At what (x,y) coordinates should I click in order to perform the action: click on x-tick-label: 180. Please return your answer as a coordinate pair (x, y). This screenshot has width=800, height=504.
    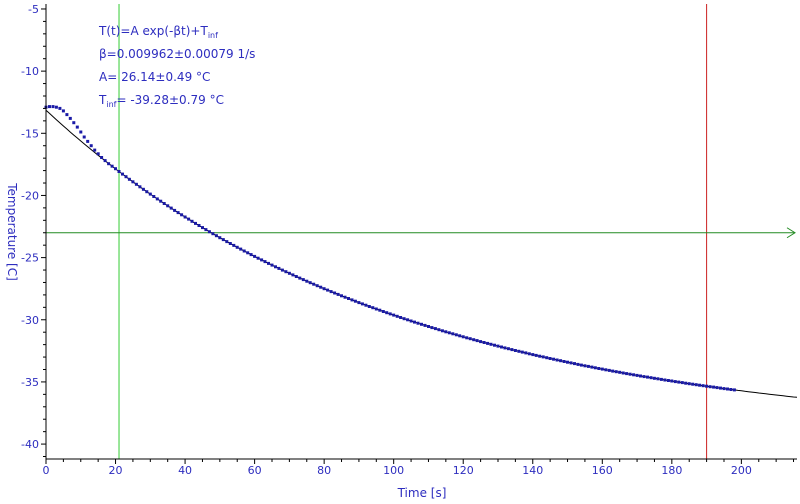
    Looking at the image, I should click on (671, 470).